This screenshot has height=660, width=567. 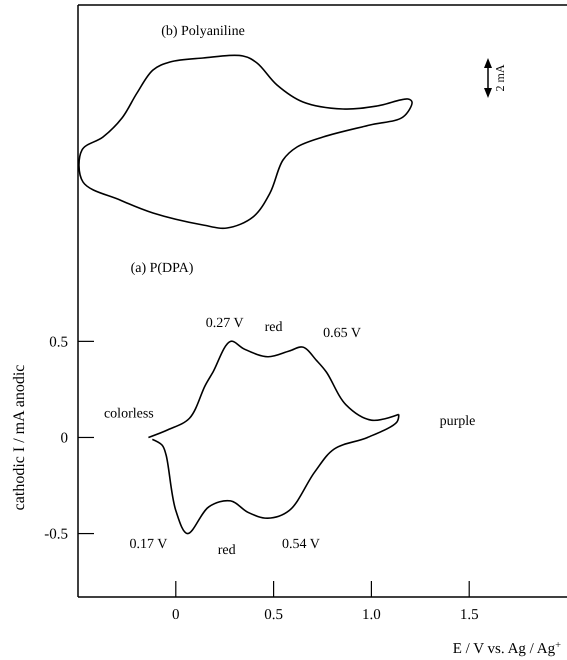 I want to click on annotation: 0.17 V, so click(x=148, y=544).